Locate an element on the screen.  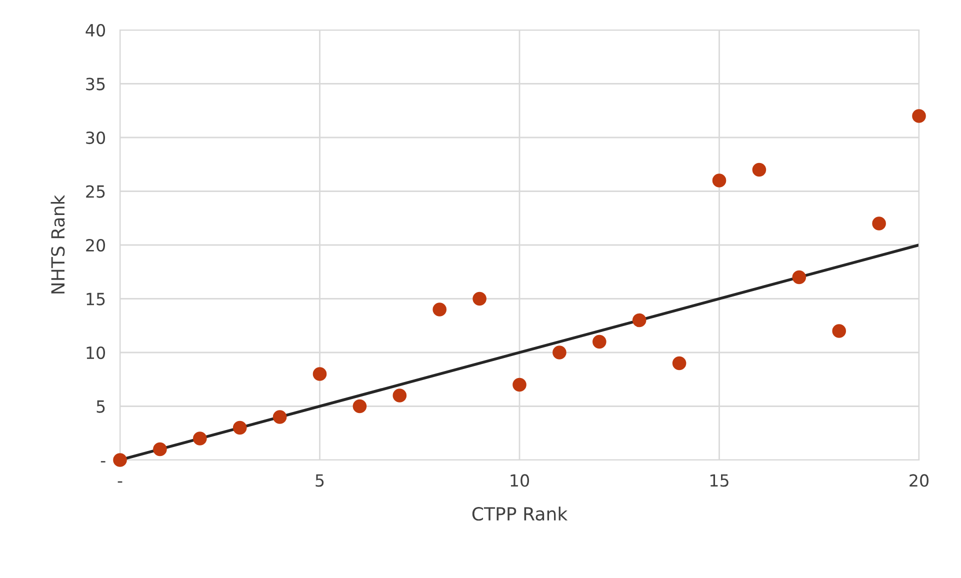
x-tick-label: 5 is located at coordinates (320, 480).